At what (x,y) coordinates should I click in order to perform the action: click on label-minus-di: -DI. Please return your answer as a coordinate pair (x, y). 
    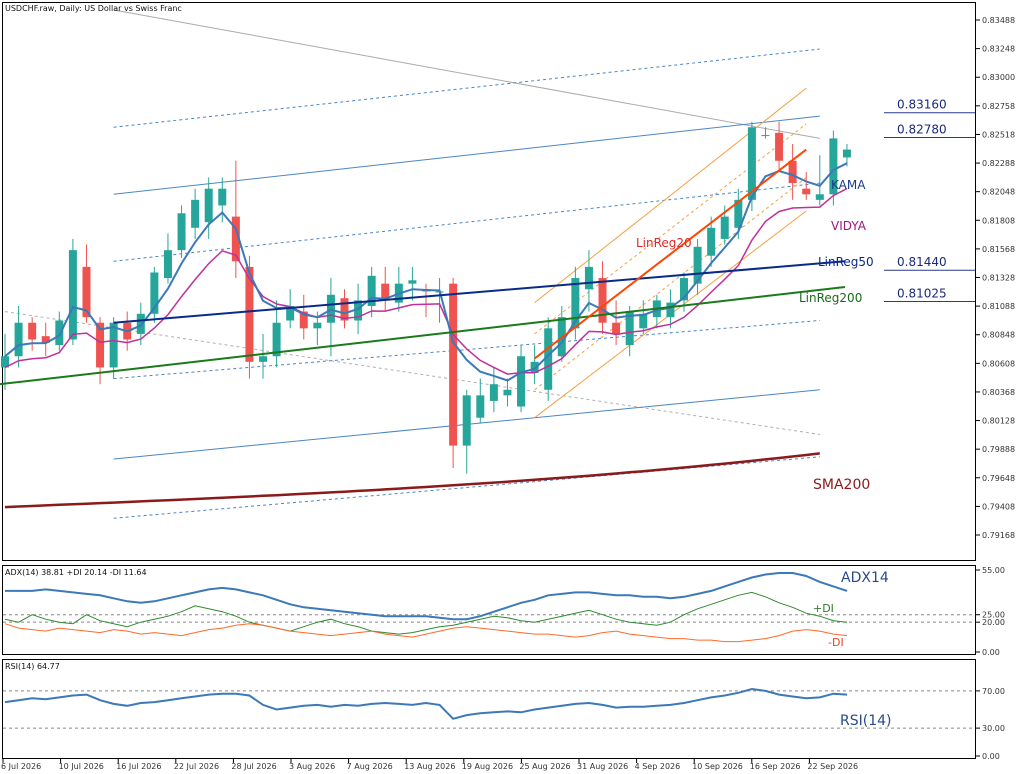
    Looking at the image, I should click on (836, 642).